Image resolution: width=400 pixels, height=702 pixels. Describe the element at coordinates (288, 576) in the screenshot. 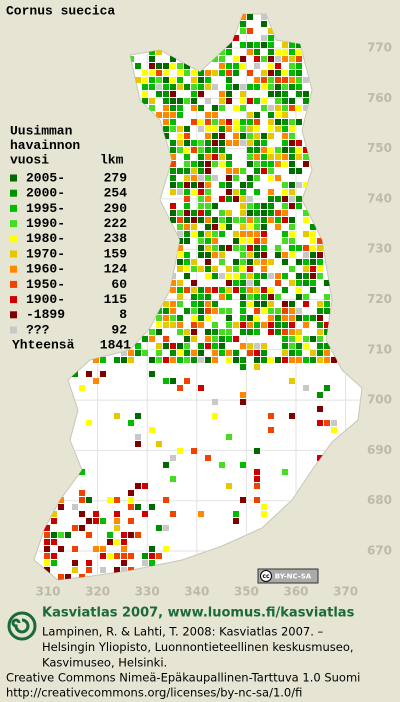

I see `license-badge: cc BY-NC-SA` at that location.